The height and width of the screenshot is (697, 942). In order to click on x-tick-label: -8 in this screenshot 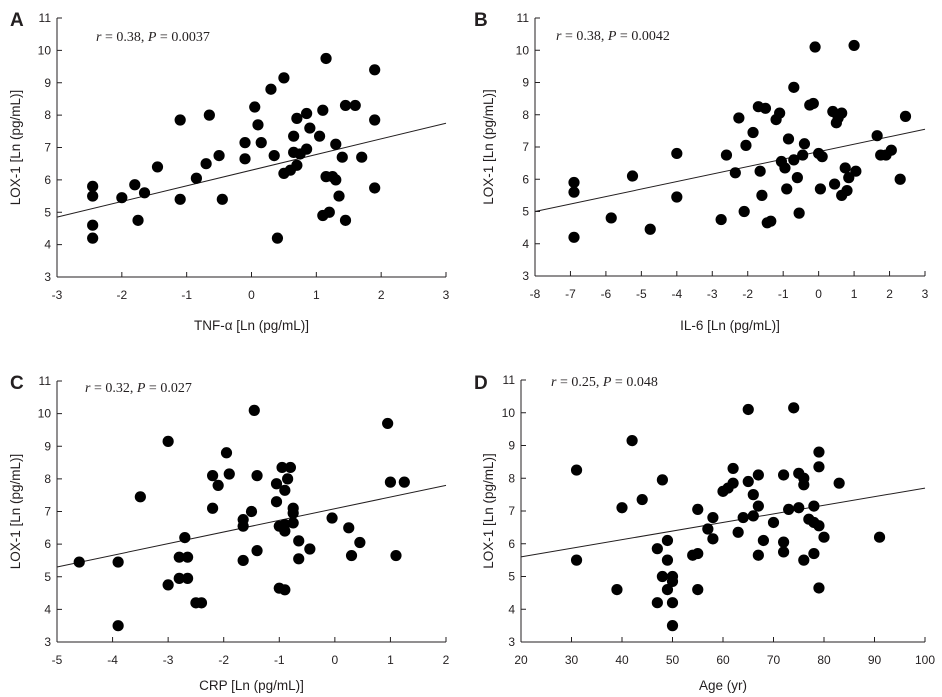, I will do `click(535, 294)`.